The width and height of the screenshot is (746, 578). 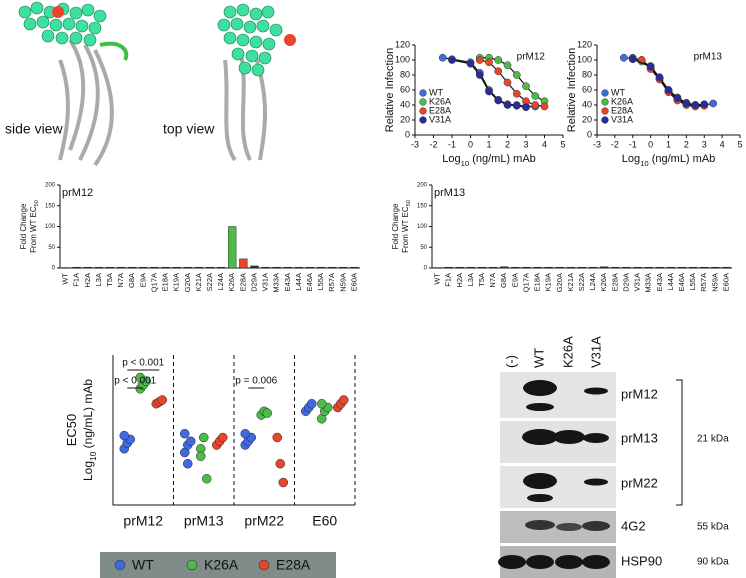 I want to click on x-tick-label: prM13, so click(x=204, y=521).